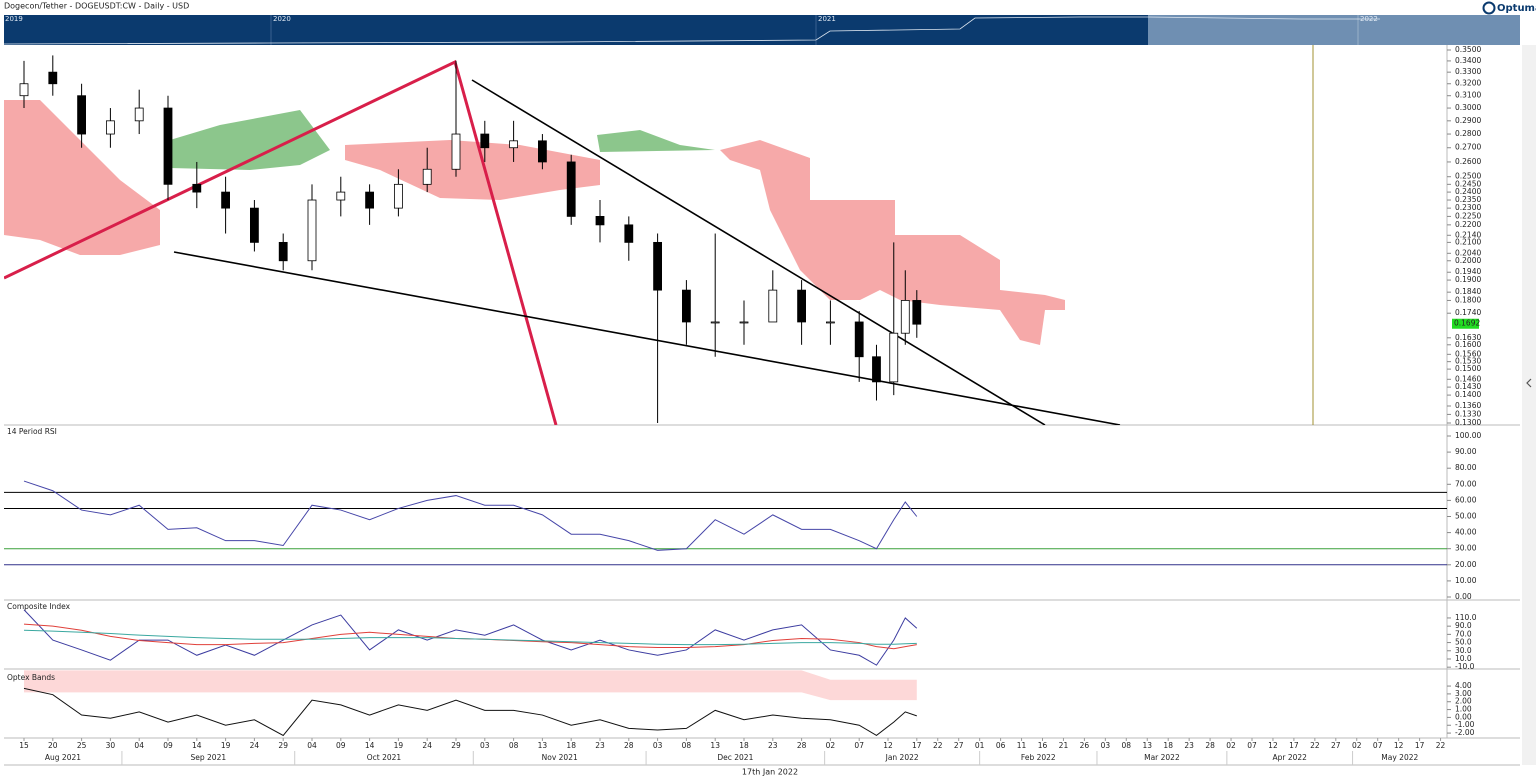 The image size is (1536, 783). Describe the element at coordinates (1468, 199) in the screenshot. I see `y-tick-label: 0.2350` at that location.